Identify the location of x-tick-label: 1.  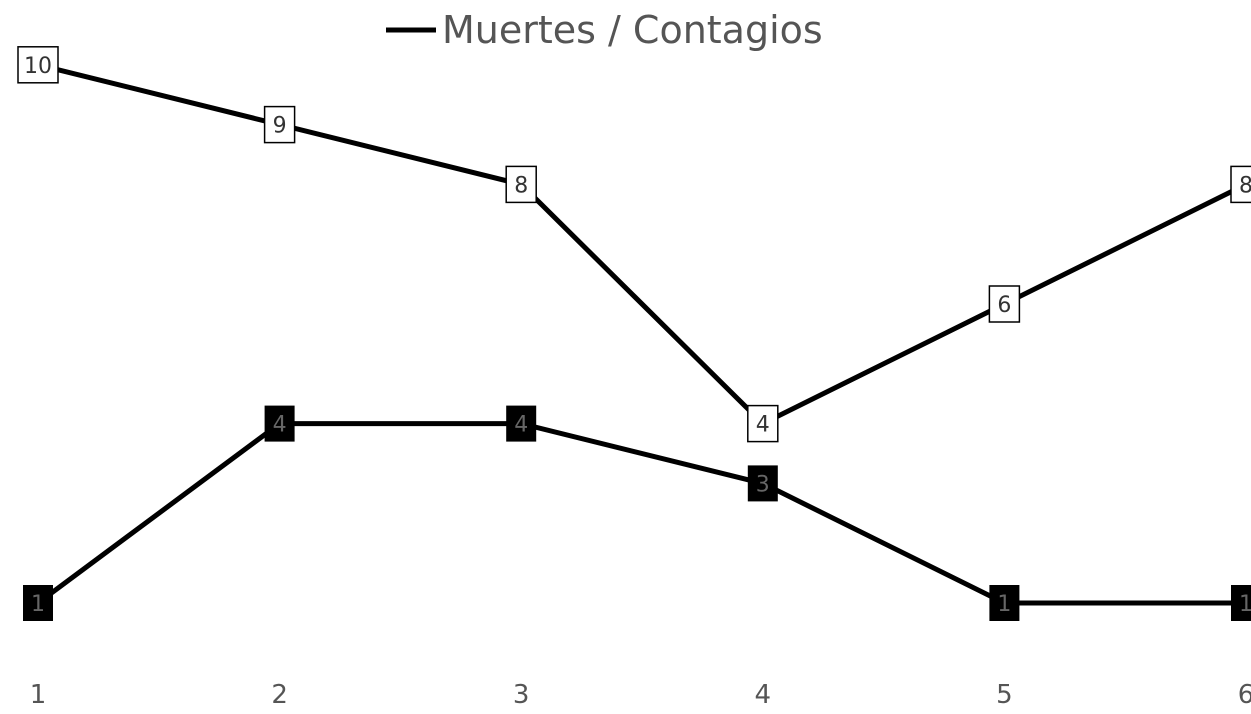
(38, 695).